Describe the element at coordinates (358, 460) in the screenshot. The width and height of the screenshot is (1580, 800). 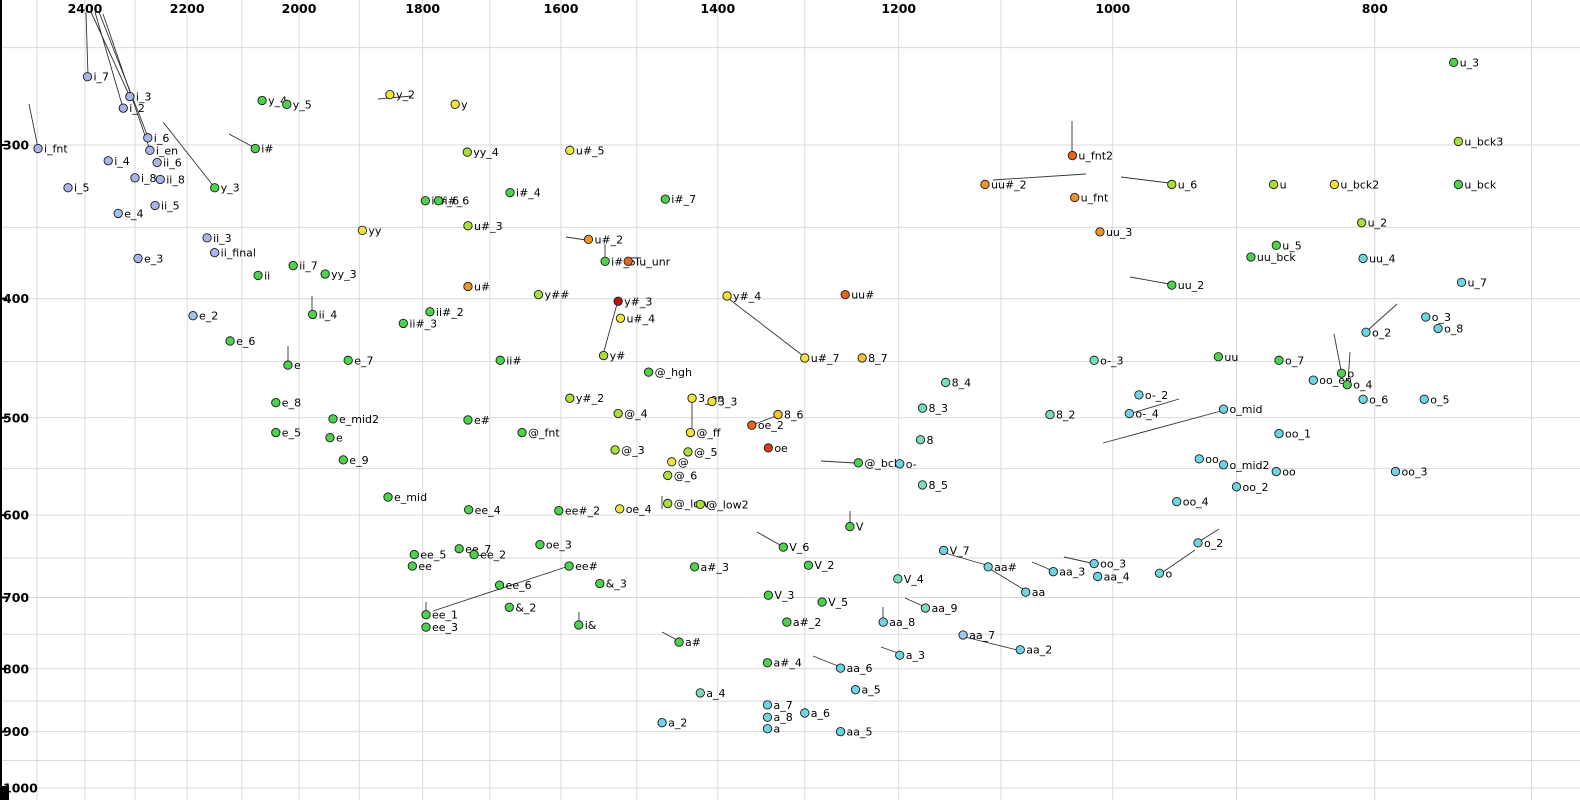
I see `point-label: e_9` at that location.